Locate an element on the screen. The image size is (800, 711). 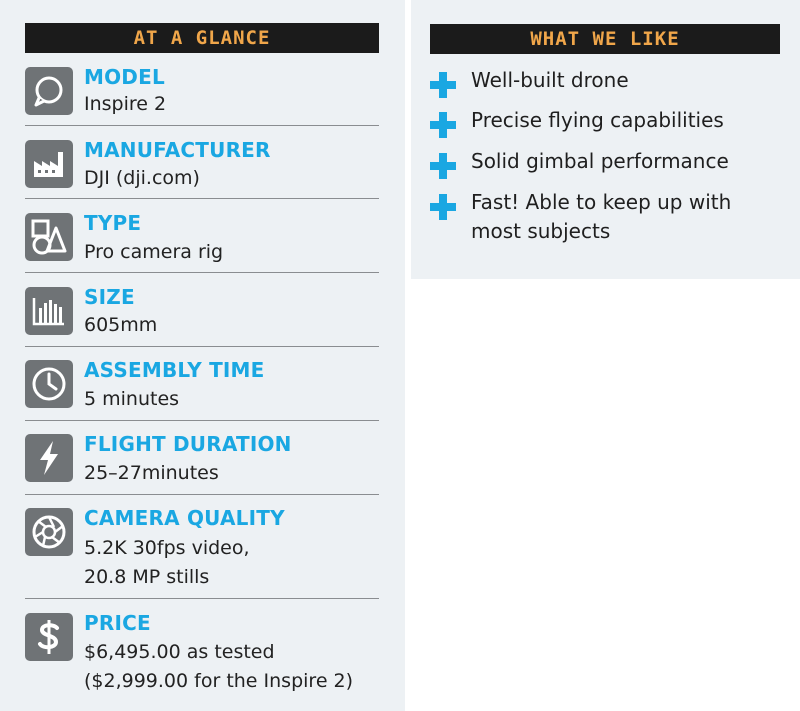
spec-label: SIZE is located at coordinates (109, 297).